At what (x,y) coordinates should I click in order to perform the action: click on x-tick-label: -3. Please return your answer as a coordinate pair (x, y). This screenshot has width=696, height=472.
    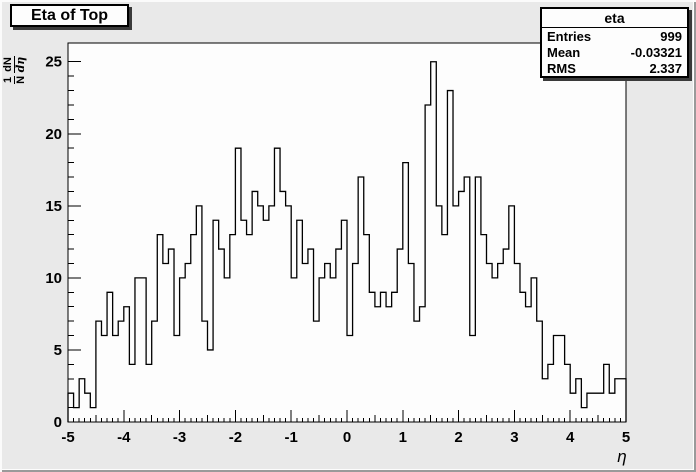
    Looking at the image, I should click on (179, 437).